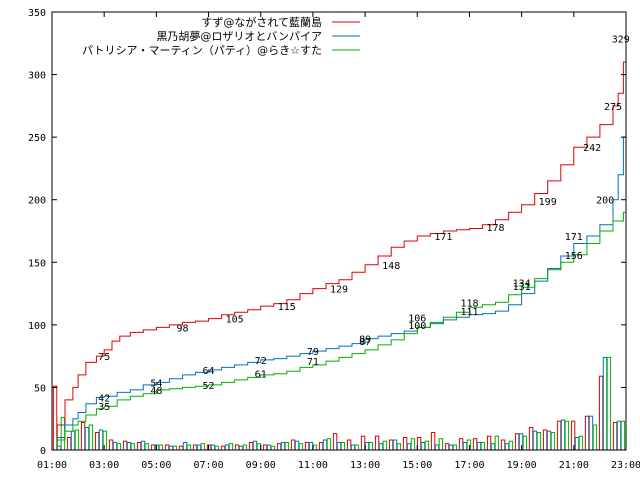  I want to click on data-label: 148, so click(391, 266).